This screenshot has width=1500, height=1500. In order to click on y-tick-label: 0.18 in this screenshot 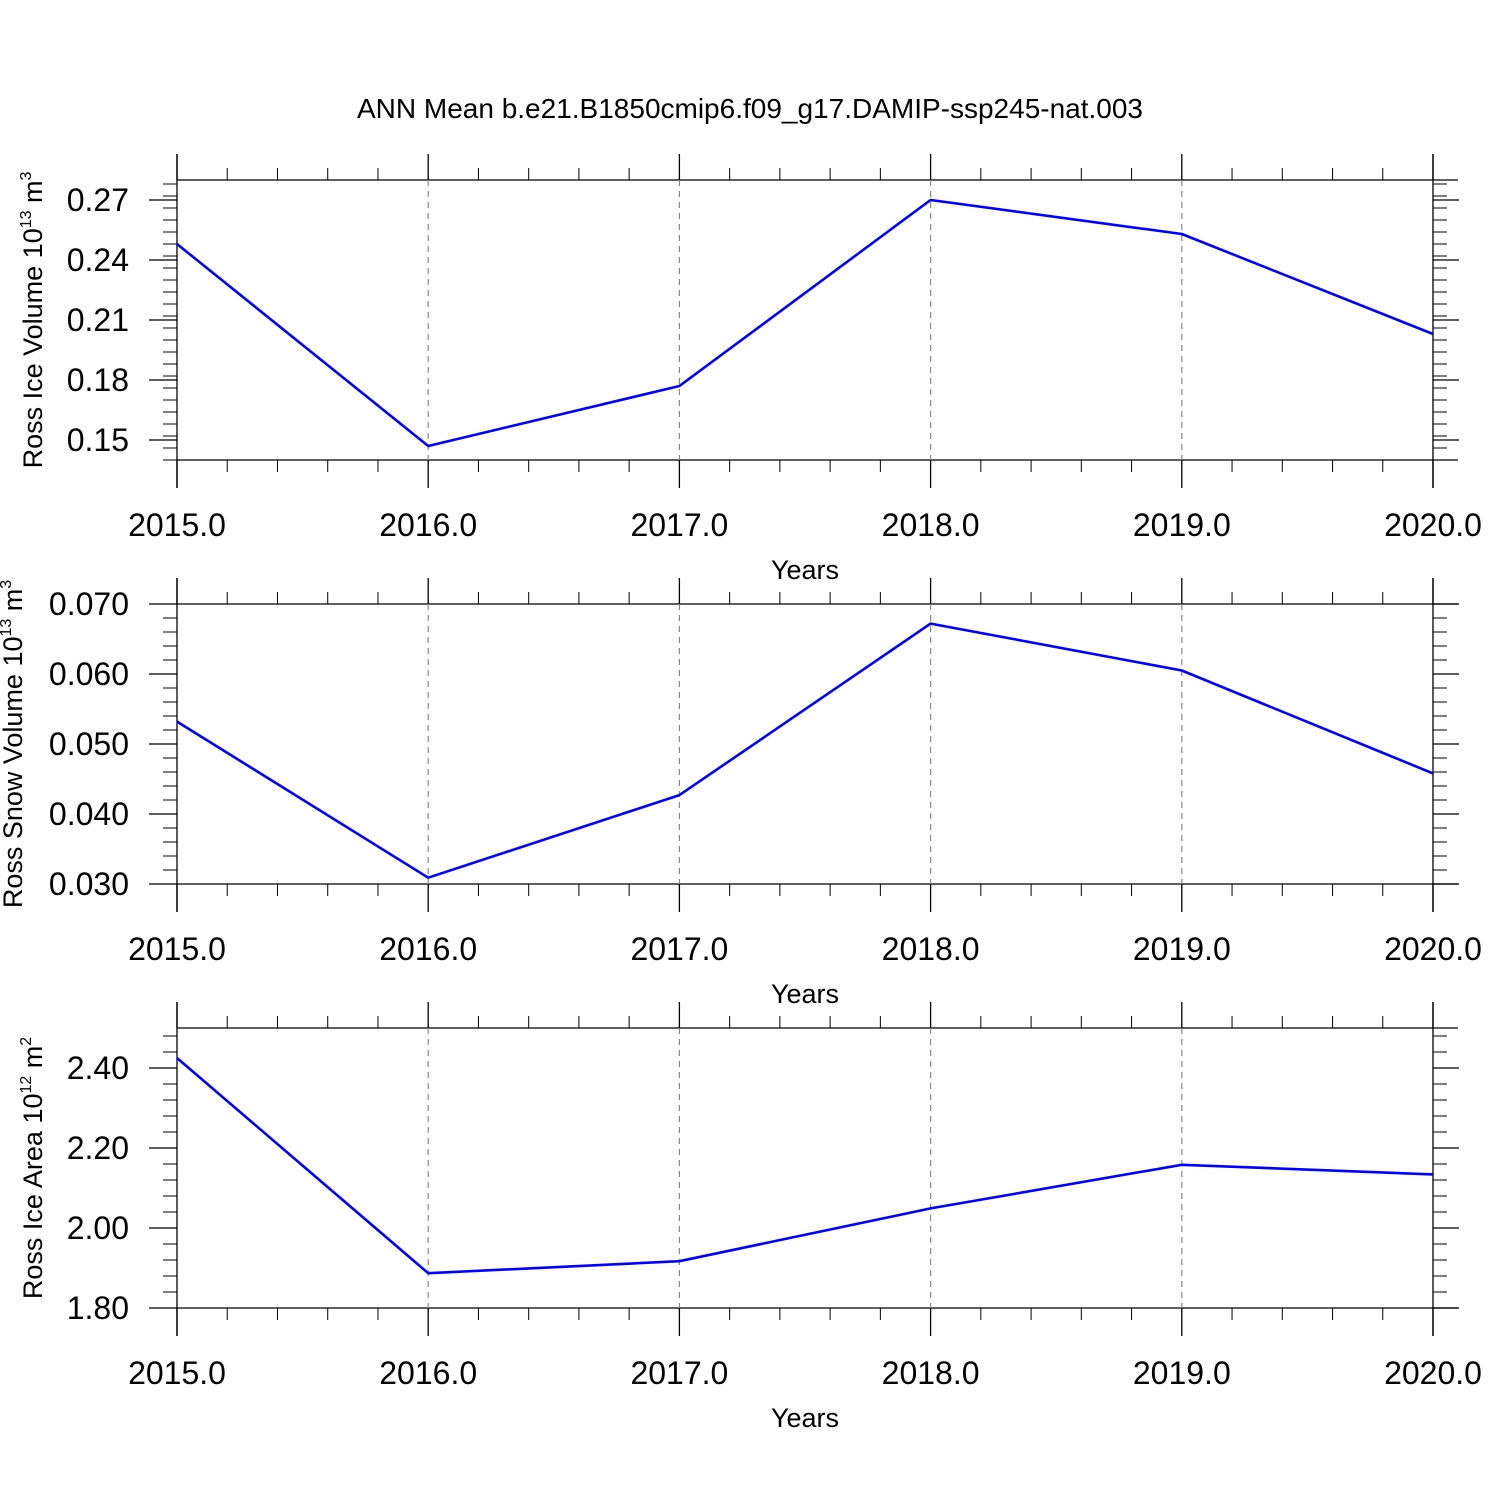, I will do `click(98, 380)`.